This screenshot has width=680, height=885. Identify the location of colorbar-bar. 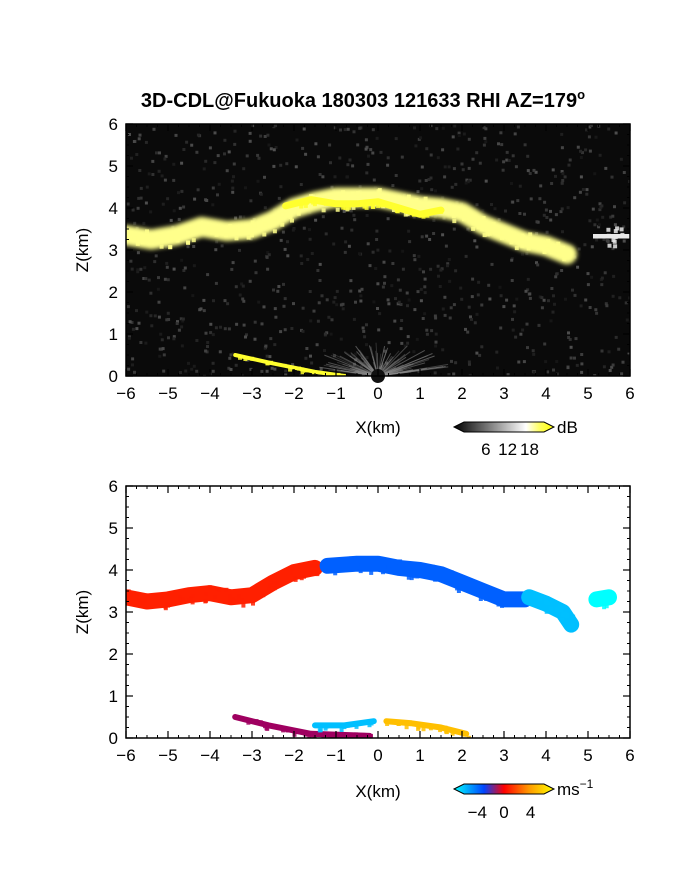
(504, 789).